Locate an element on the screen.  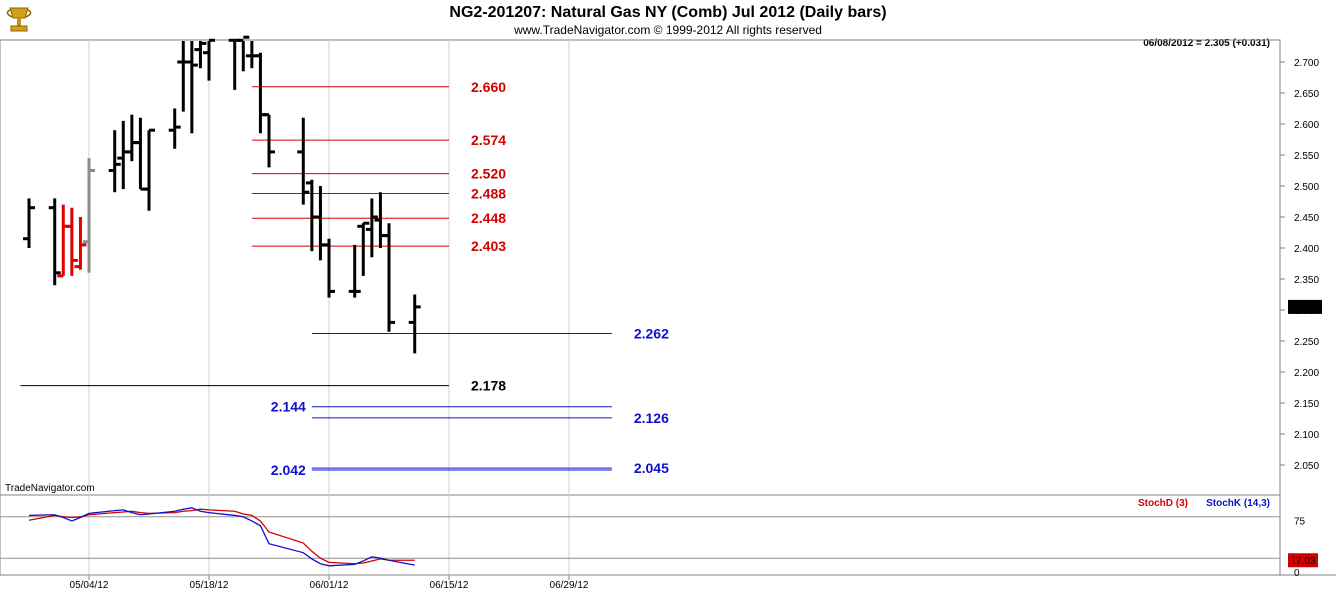
logo-icon is located at coordinates (19, 19).